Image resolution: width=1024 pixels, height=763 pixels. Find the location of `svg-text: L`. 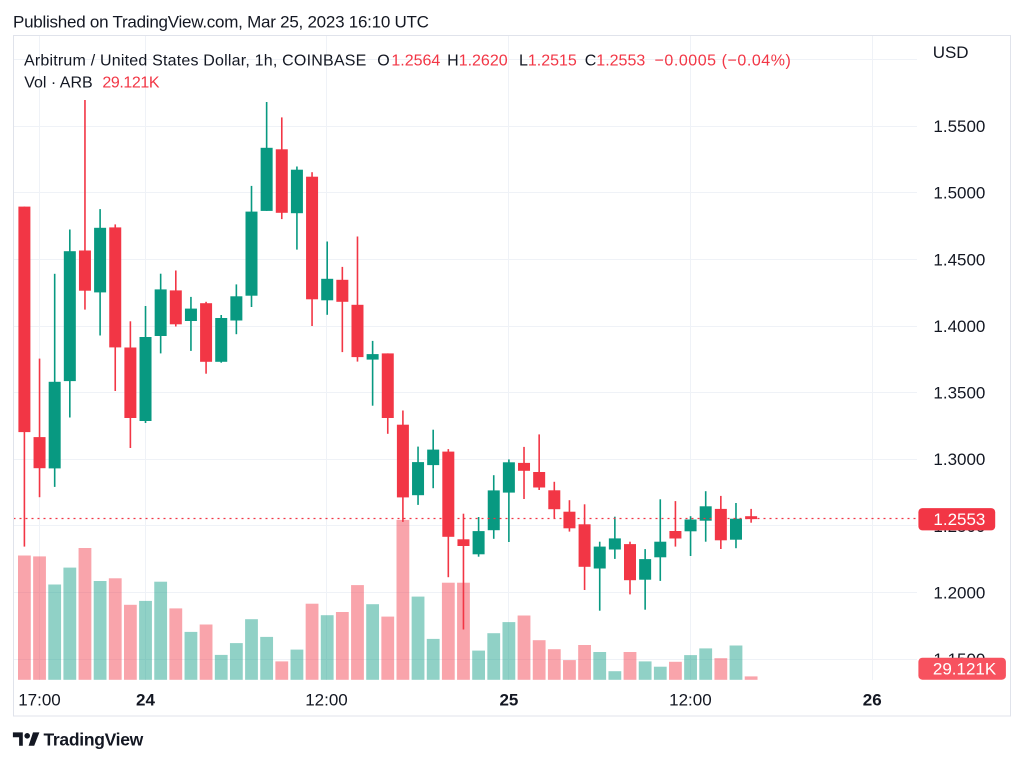

svg-text: L is located at coordinates (523, 61).